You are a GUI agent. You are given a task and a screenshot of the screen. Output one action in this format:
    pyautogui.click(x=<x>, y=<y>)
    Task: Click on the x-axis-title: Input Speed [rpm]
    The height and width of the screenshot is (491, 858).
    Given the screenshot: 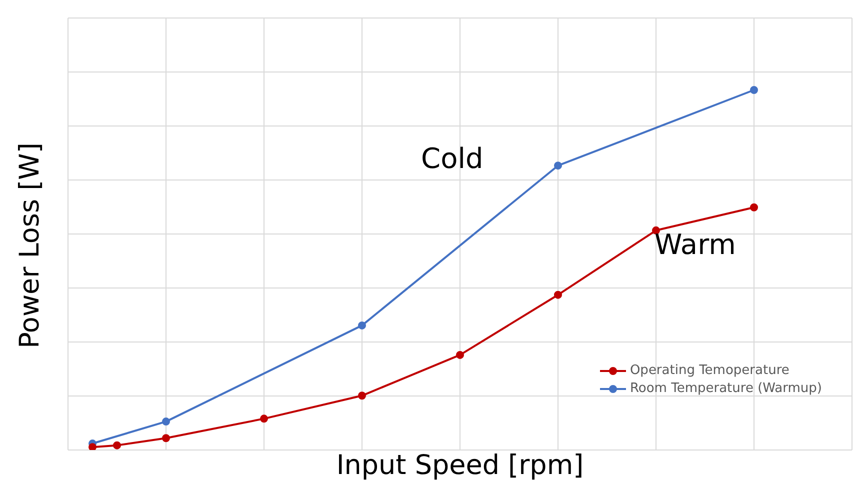 What is the action you would take?
    pyautogui.click(x=460, y=465)
    